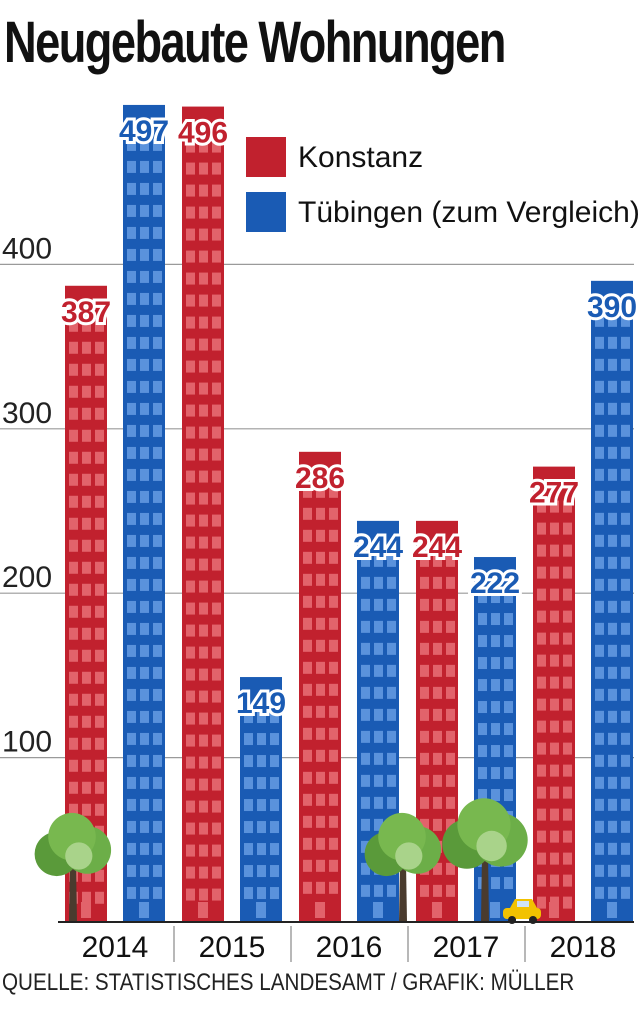 The height and width of the screenshot is (1009, 644). Describe the element at coordinates (27, 413) in the screenshot. I see `y-tick-300: 300` at that location.